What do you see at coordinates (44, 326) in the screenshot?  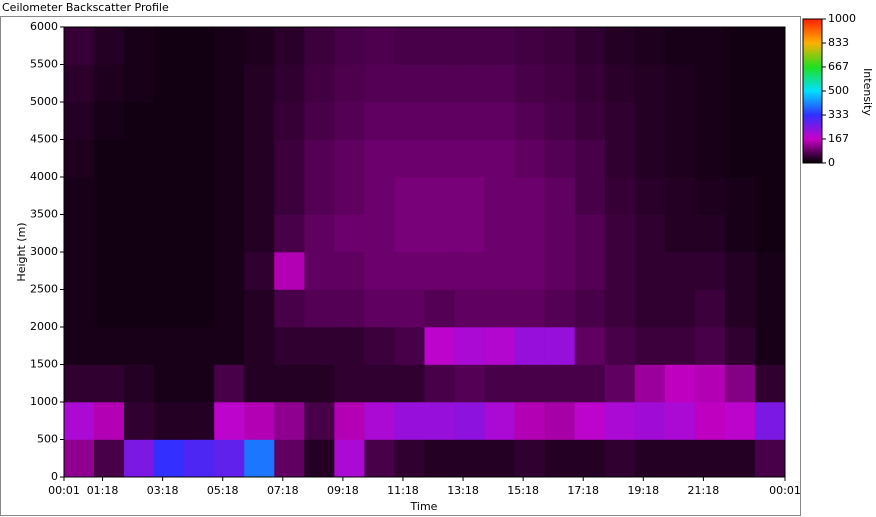 I see `y-tick-label: 2000` at bounding box center [44, 326].